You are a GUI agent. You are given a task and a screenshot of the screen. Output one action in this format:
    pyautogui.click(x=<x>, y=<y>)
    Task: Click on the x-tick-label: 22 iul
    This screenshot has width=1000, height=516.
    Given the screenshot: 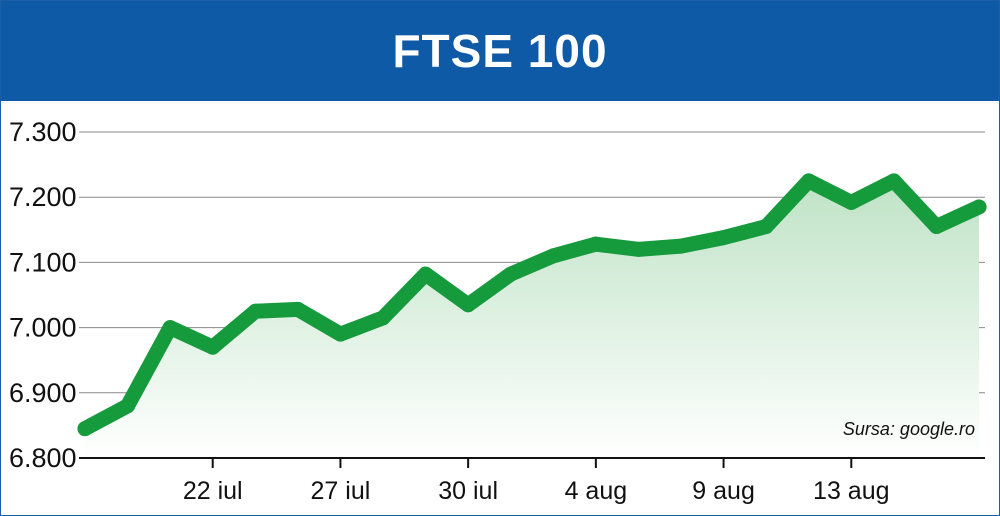 What is the action you would take?
    pyautogui.click(x=213, y=491)
    